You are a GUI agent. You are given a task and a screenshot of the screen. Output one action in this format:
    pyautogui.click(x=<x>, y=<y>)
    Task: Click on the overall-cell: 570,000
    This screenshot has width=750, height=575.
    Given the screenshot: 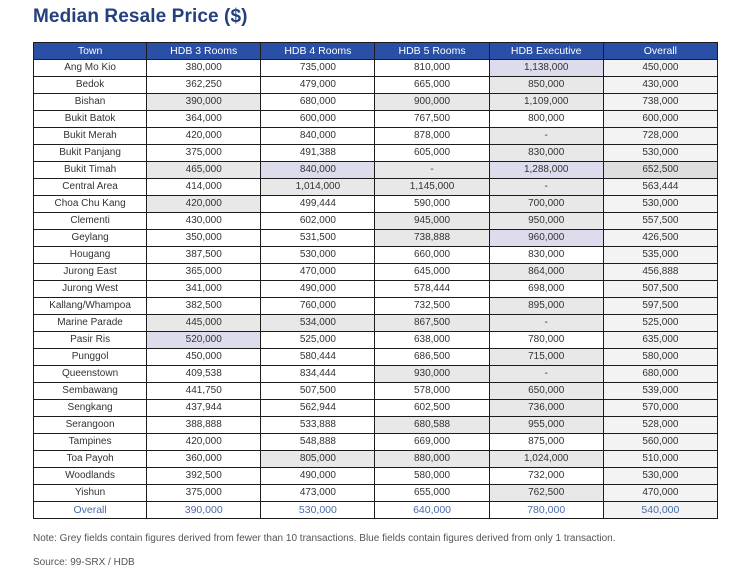 What is the action you would take?
    pyautogui.click(x=660, y=408)
    